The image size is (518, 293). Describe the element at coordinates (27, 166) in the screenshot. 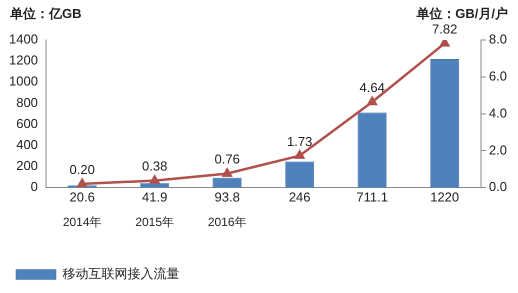

I see `y-tick-label: 200` at that location.